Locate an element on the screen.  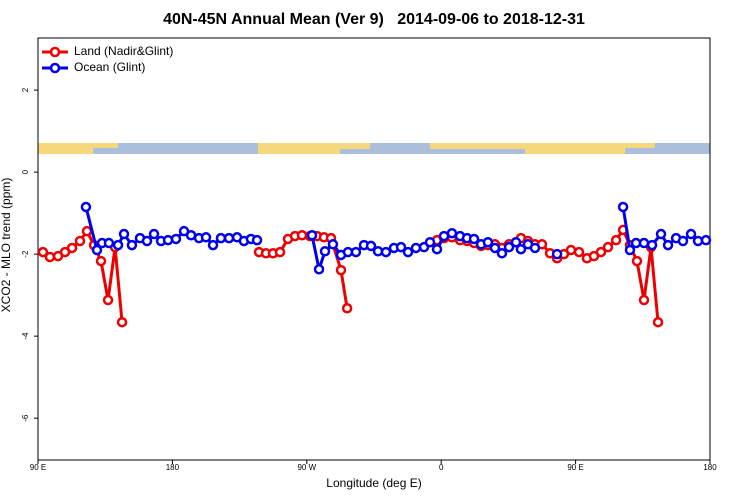
legend-item: Land (Nadir&Glint) is located at coordinates (107, 51).